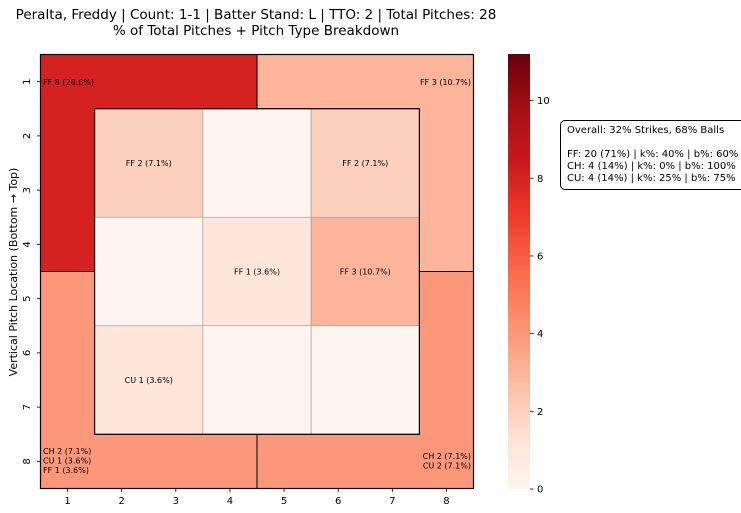  I want to click on zone-label: FF 8 (28.6%), so click(68, 82).